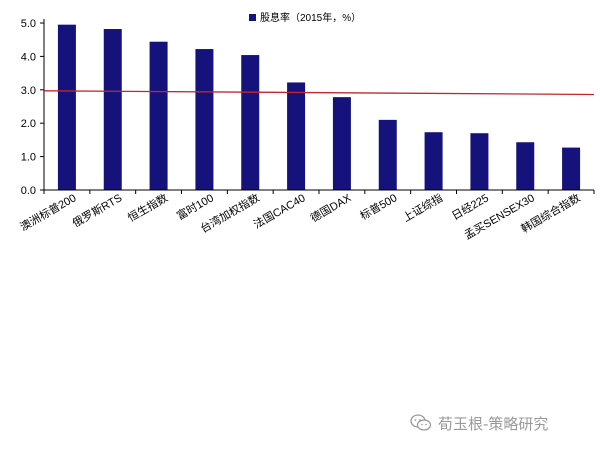 The width and height of the screenshot is (600, 450). Describe the element at coordinates (28, 124) in the screenshot. I see `y-tick-label: 2.0` at that location.